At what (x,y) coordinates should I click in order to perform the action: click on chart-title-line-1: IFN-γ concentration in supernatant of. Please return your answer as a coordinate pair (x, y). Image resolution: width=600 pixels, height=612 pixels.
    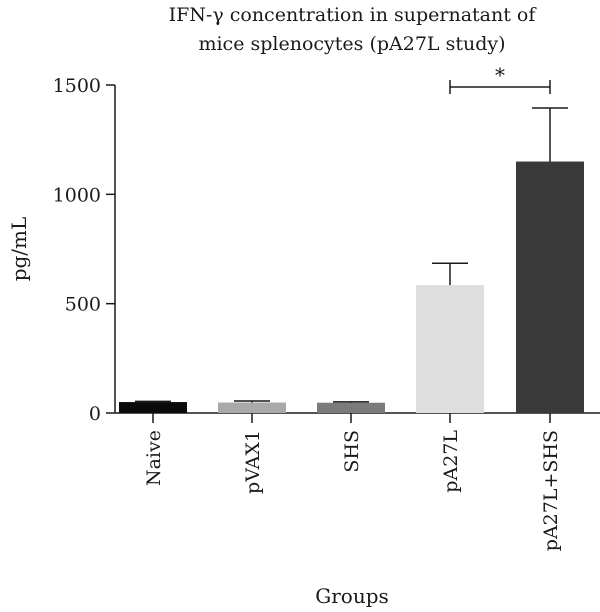
    Looking at the image, I should click on (353, 15).